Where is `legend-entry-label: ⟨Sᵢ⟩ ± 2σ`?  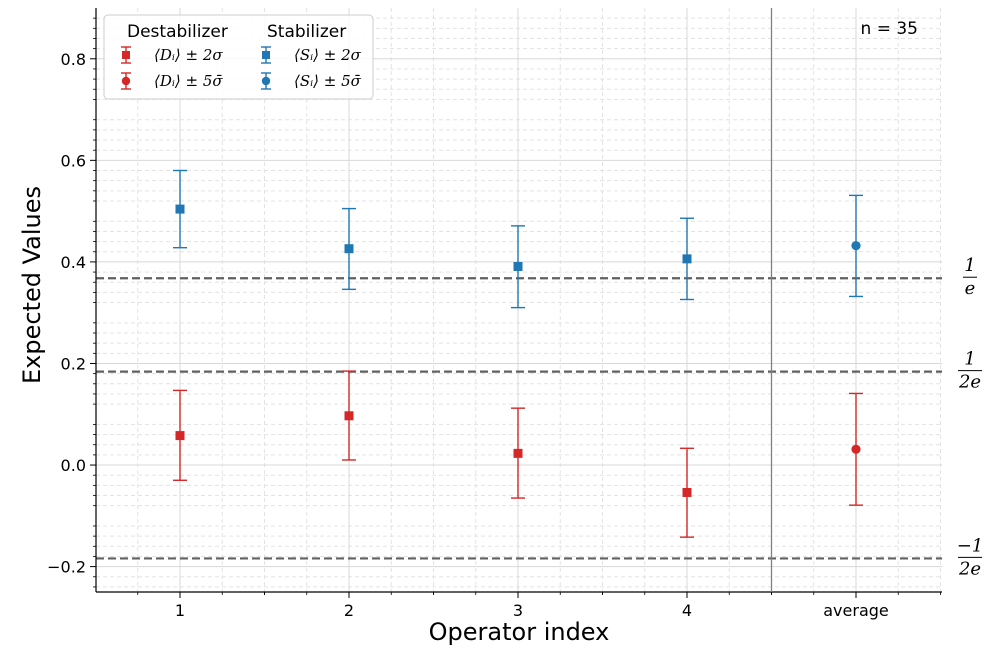 legend-entry-label: ⟨Sᵢ⟩ ± 2σ is located at coordinates (328, 55).